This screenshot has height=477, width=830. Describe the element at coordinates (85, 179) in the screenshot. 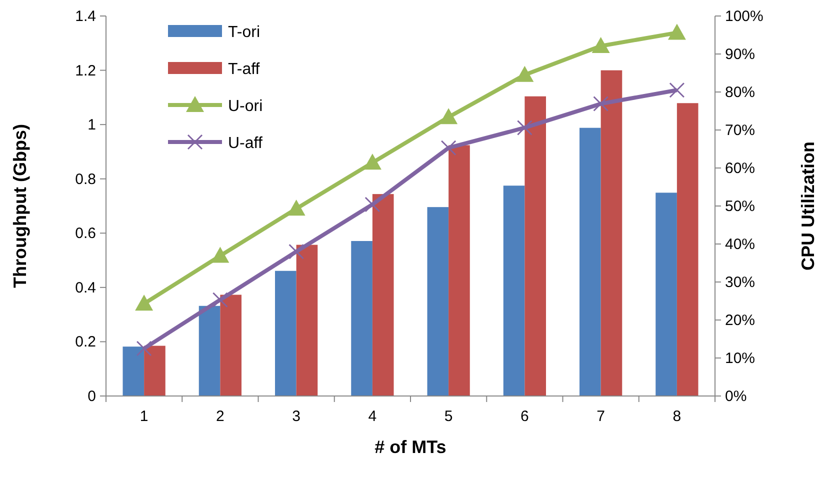

I see `y-tick-label: 0.8` at that location.